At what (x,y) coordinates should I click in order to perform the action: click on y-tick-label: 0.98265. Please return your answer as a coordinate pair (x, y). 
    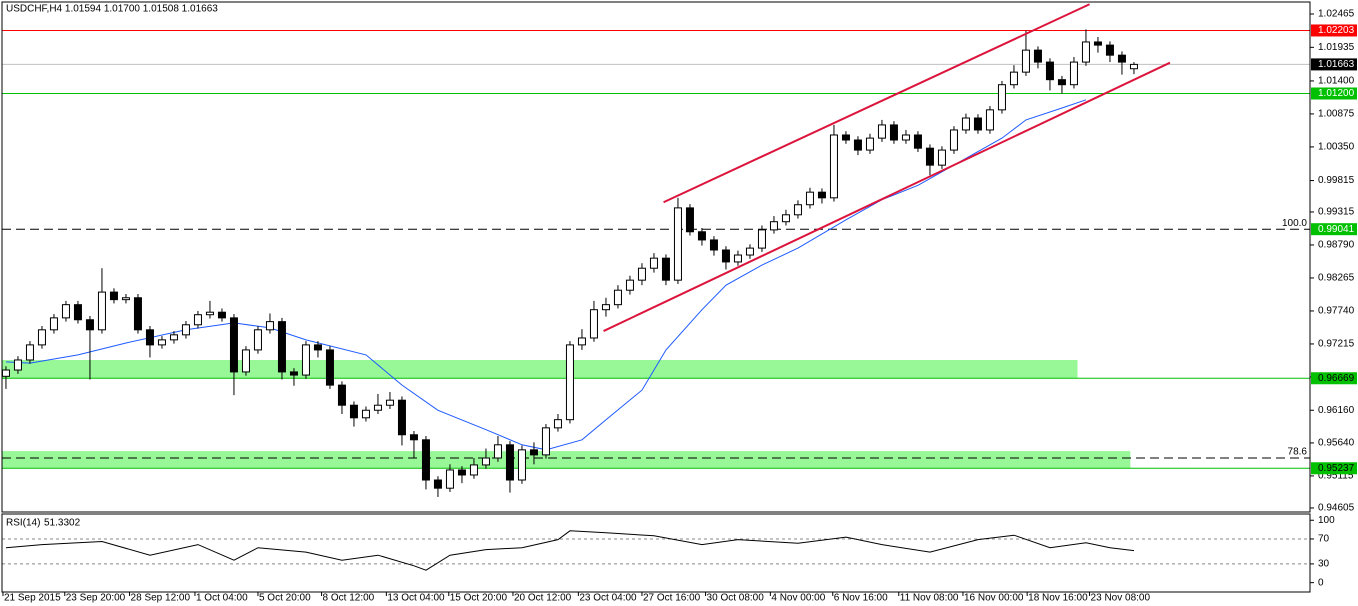
    Looking at the image, I should click on (1336, 278).